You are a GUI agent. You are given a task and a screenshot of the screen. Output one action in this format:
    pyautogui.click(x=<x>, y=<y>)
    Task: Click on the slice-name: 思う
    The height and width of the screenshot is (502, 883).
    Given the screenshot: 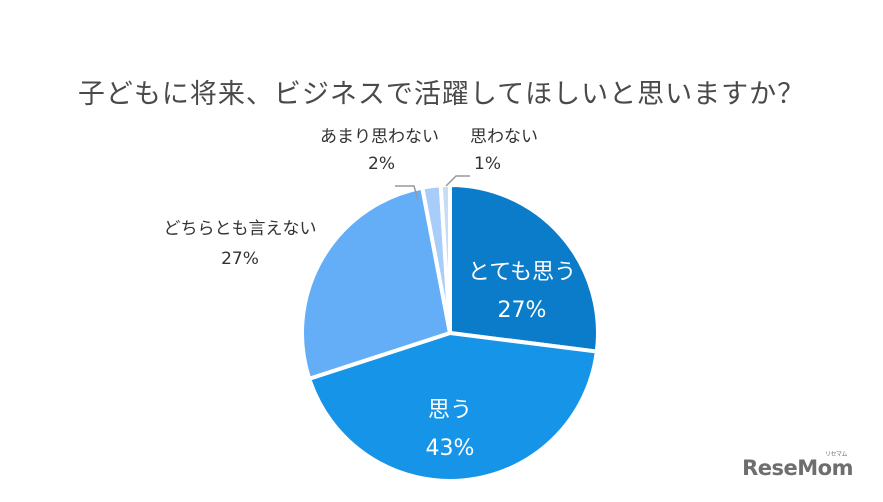 What is the action you would take?
    pyautogui.click(x=449, y=410)
    